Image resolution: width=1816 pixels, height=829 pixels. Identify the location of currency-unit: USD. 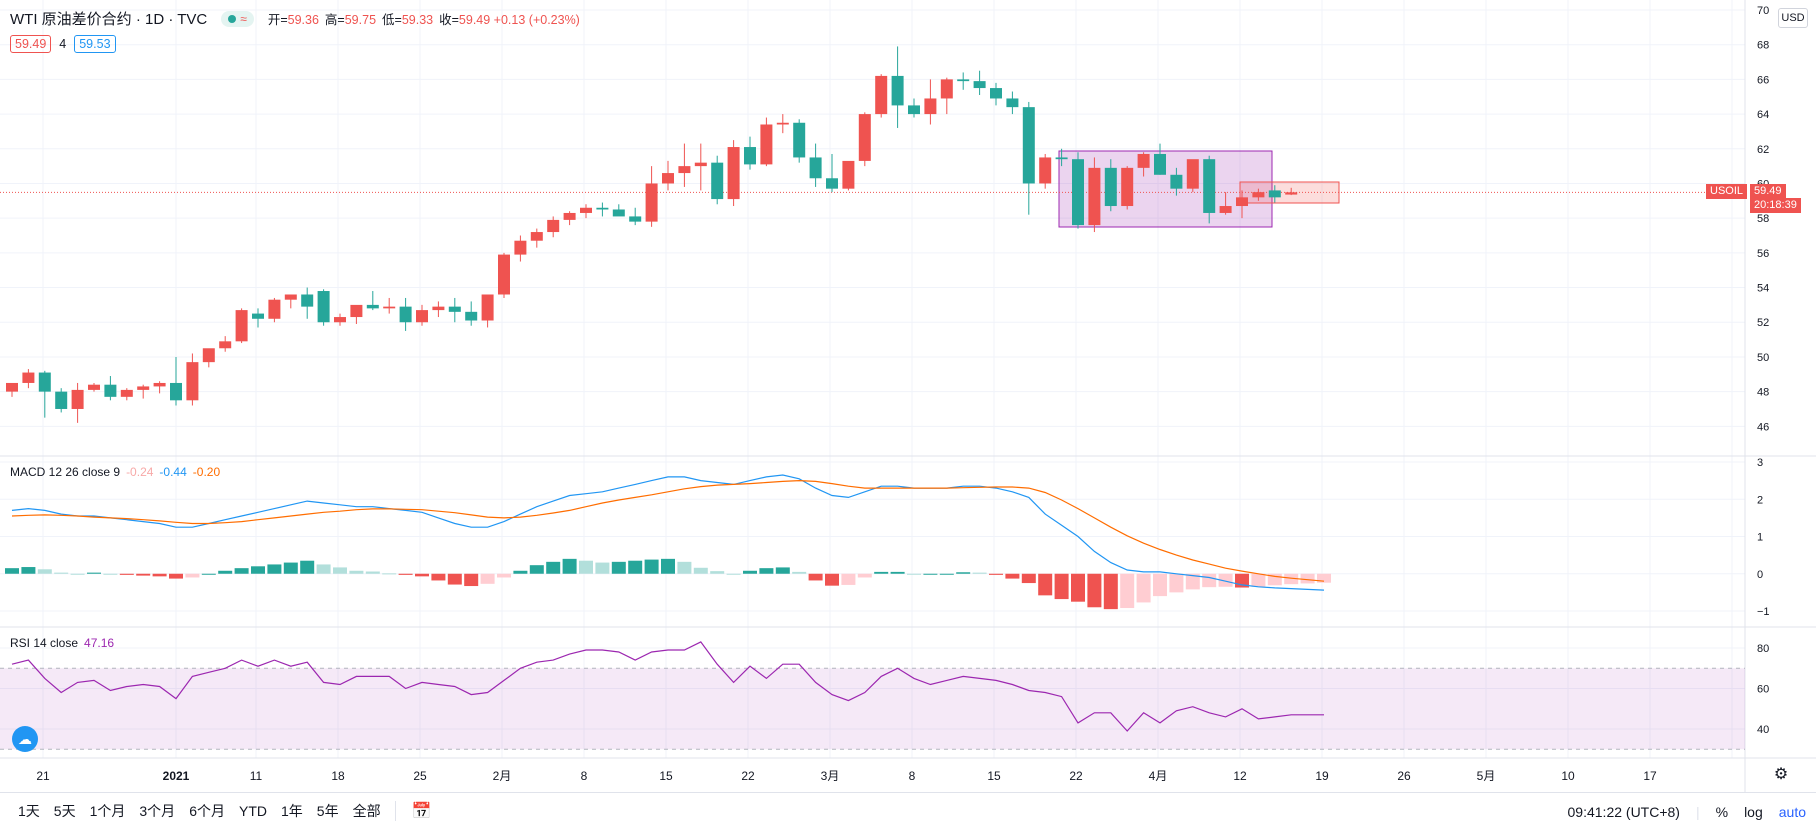
(1793, 18).